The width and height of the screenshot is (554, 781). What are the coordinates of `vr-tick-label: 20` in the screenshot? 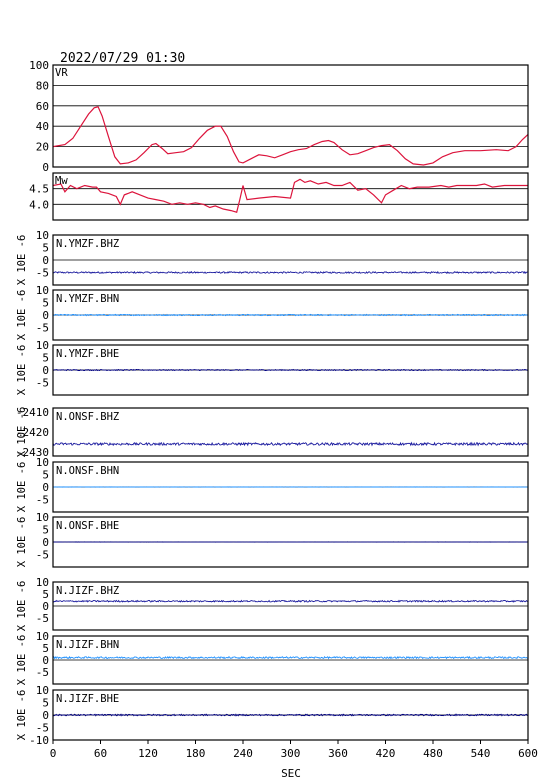 It's located at (42, 147).